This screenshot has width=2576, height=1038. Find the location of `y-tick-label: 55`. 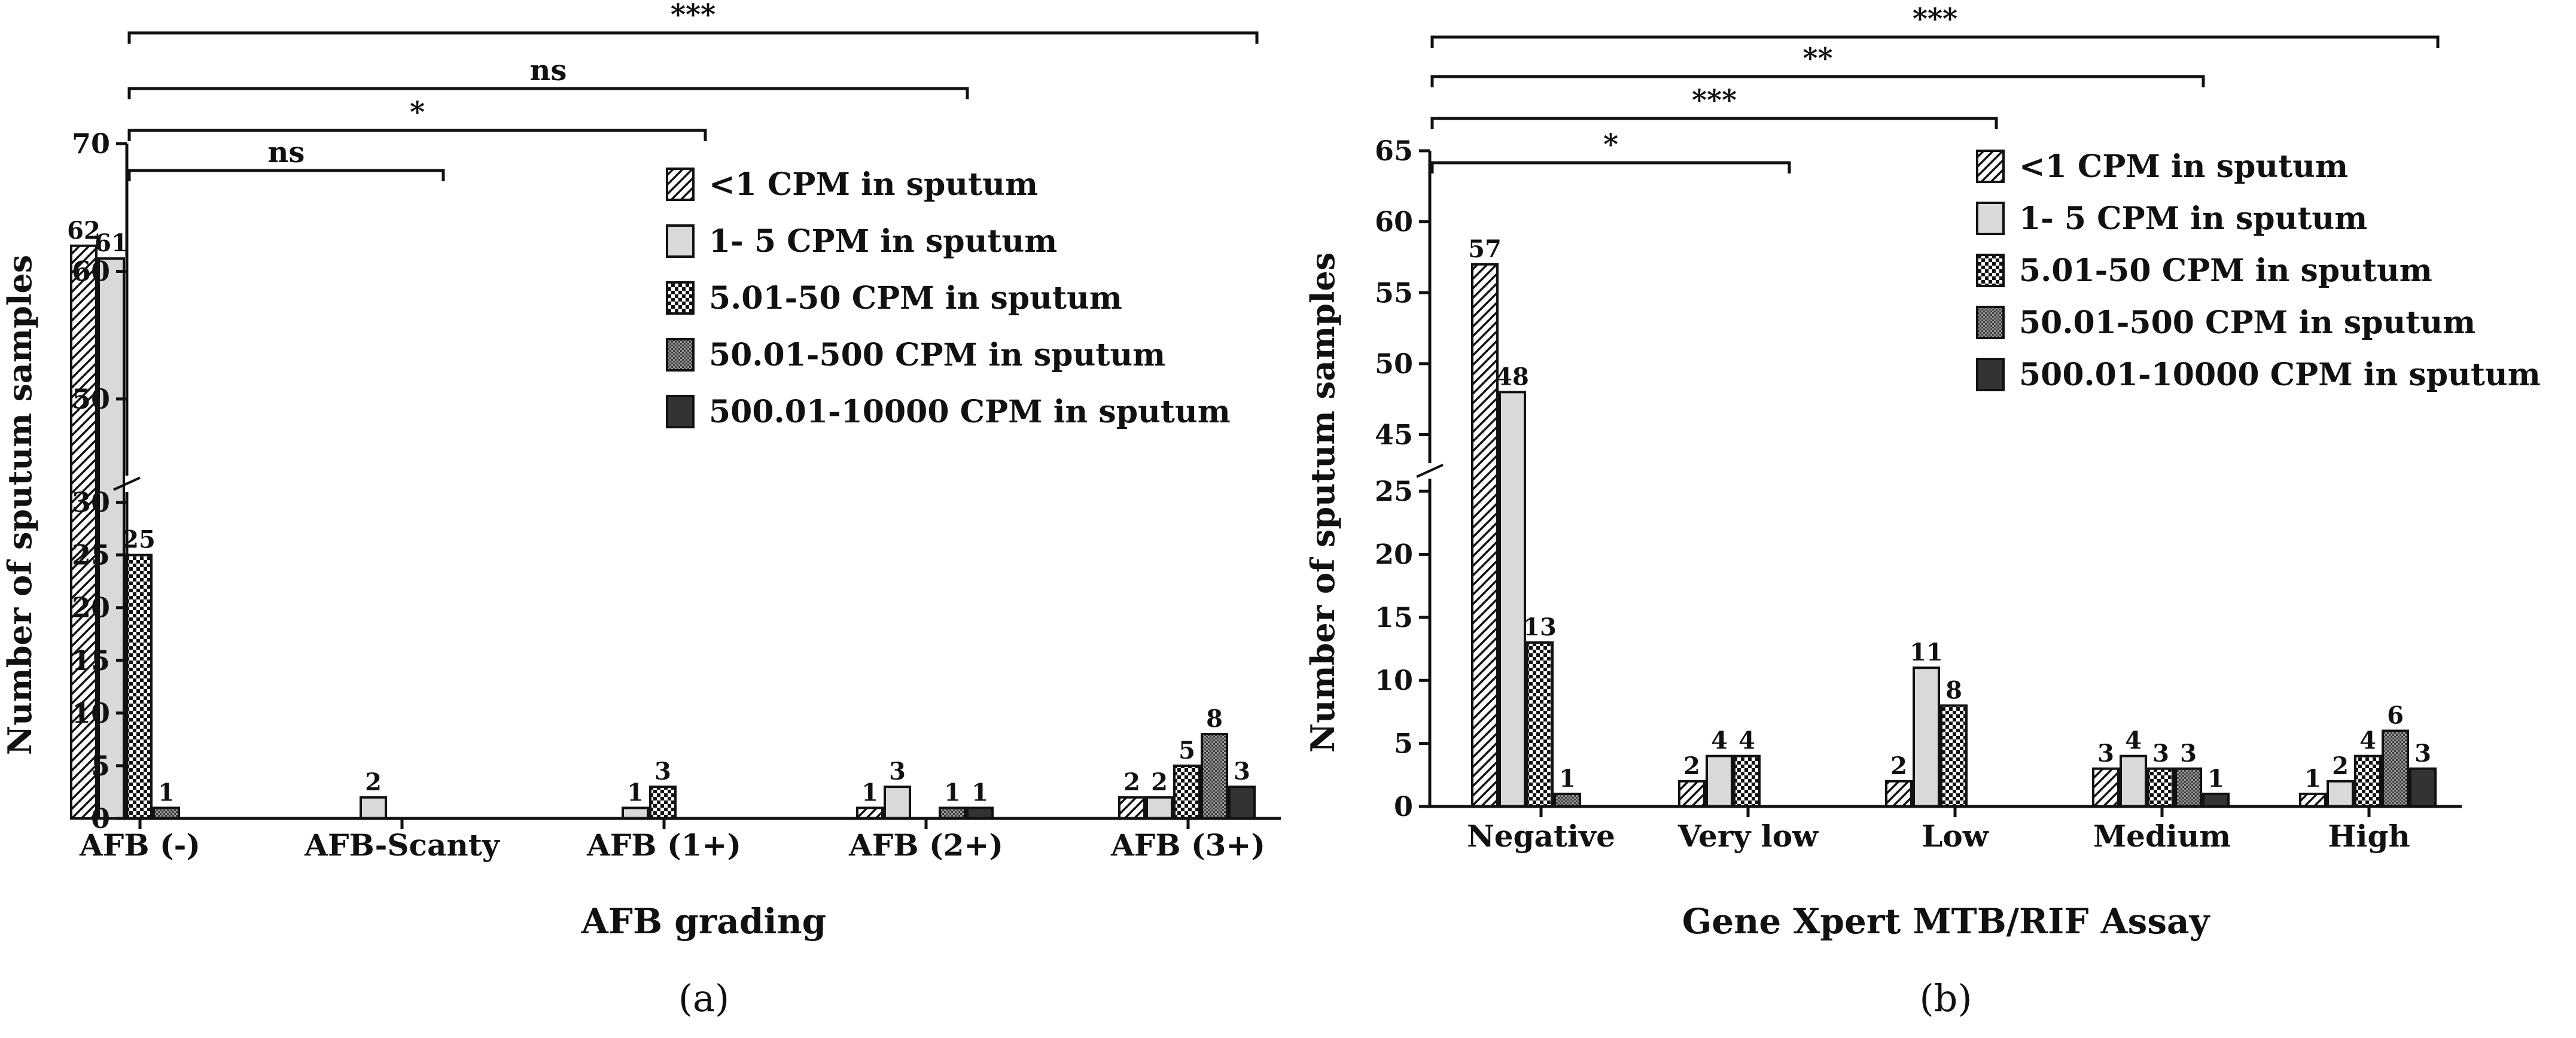

y-tick-label: 55 is located at coordinates (1394, 292).